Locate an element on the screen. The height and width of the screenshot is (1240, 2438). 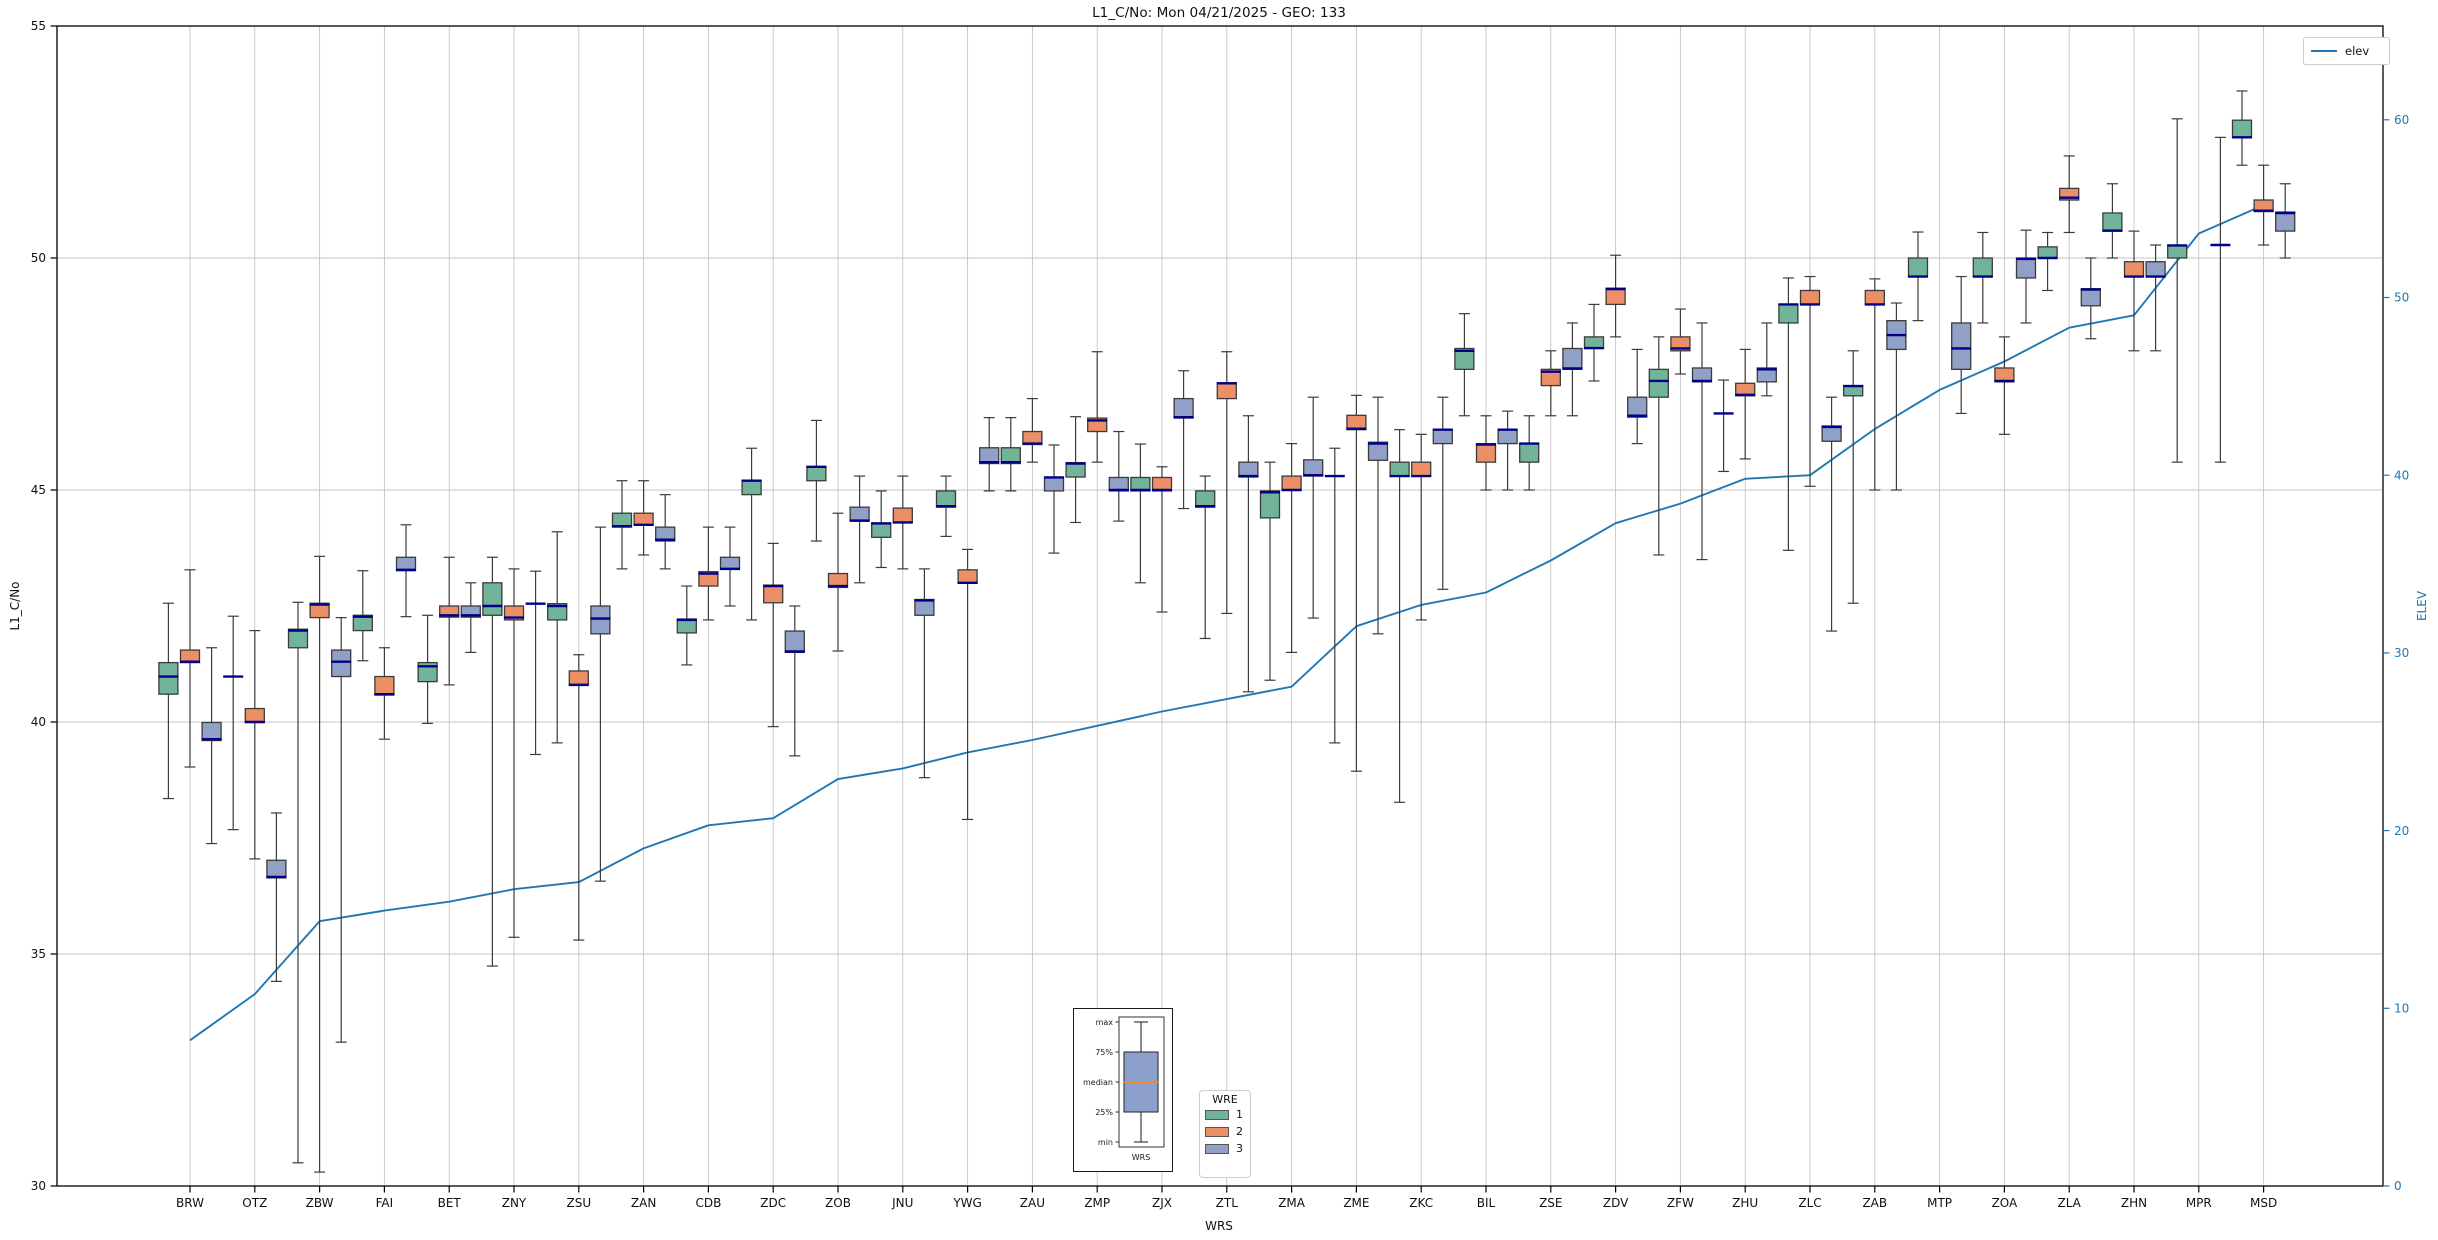
box-ZBW-wre1 is located at coordinates (298, 882).